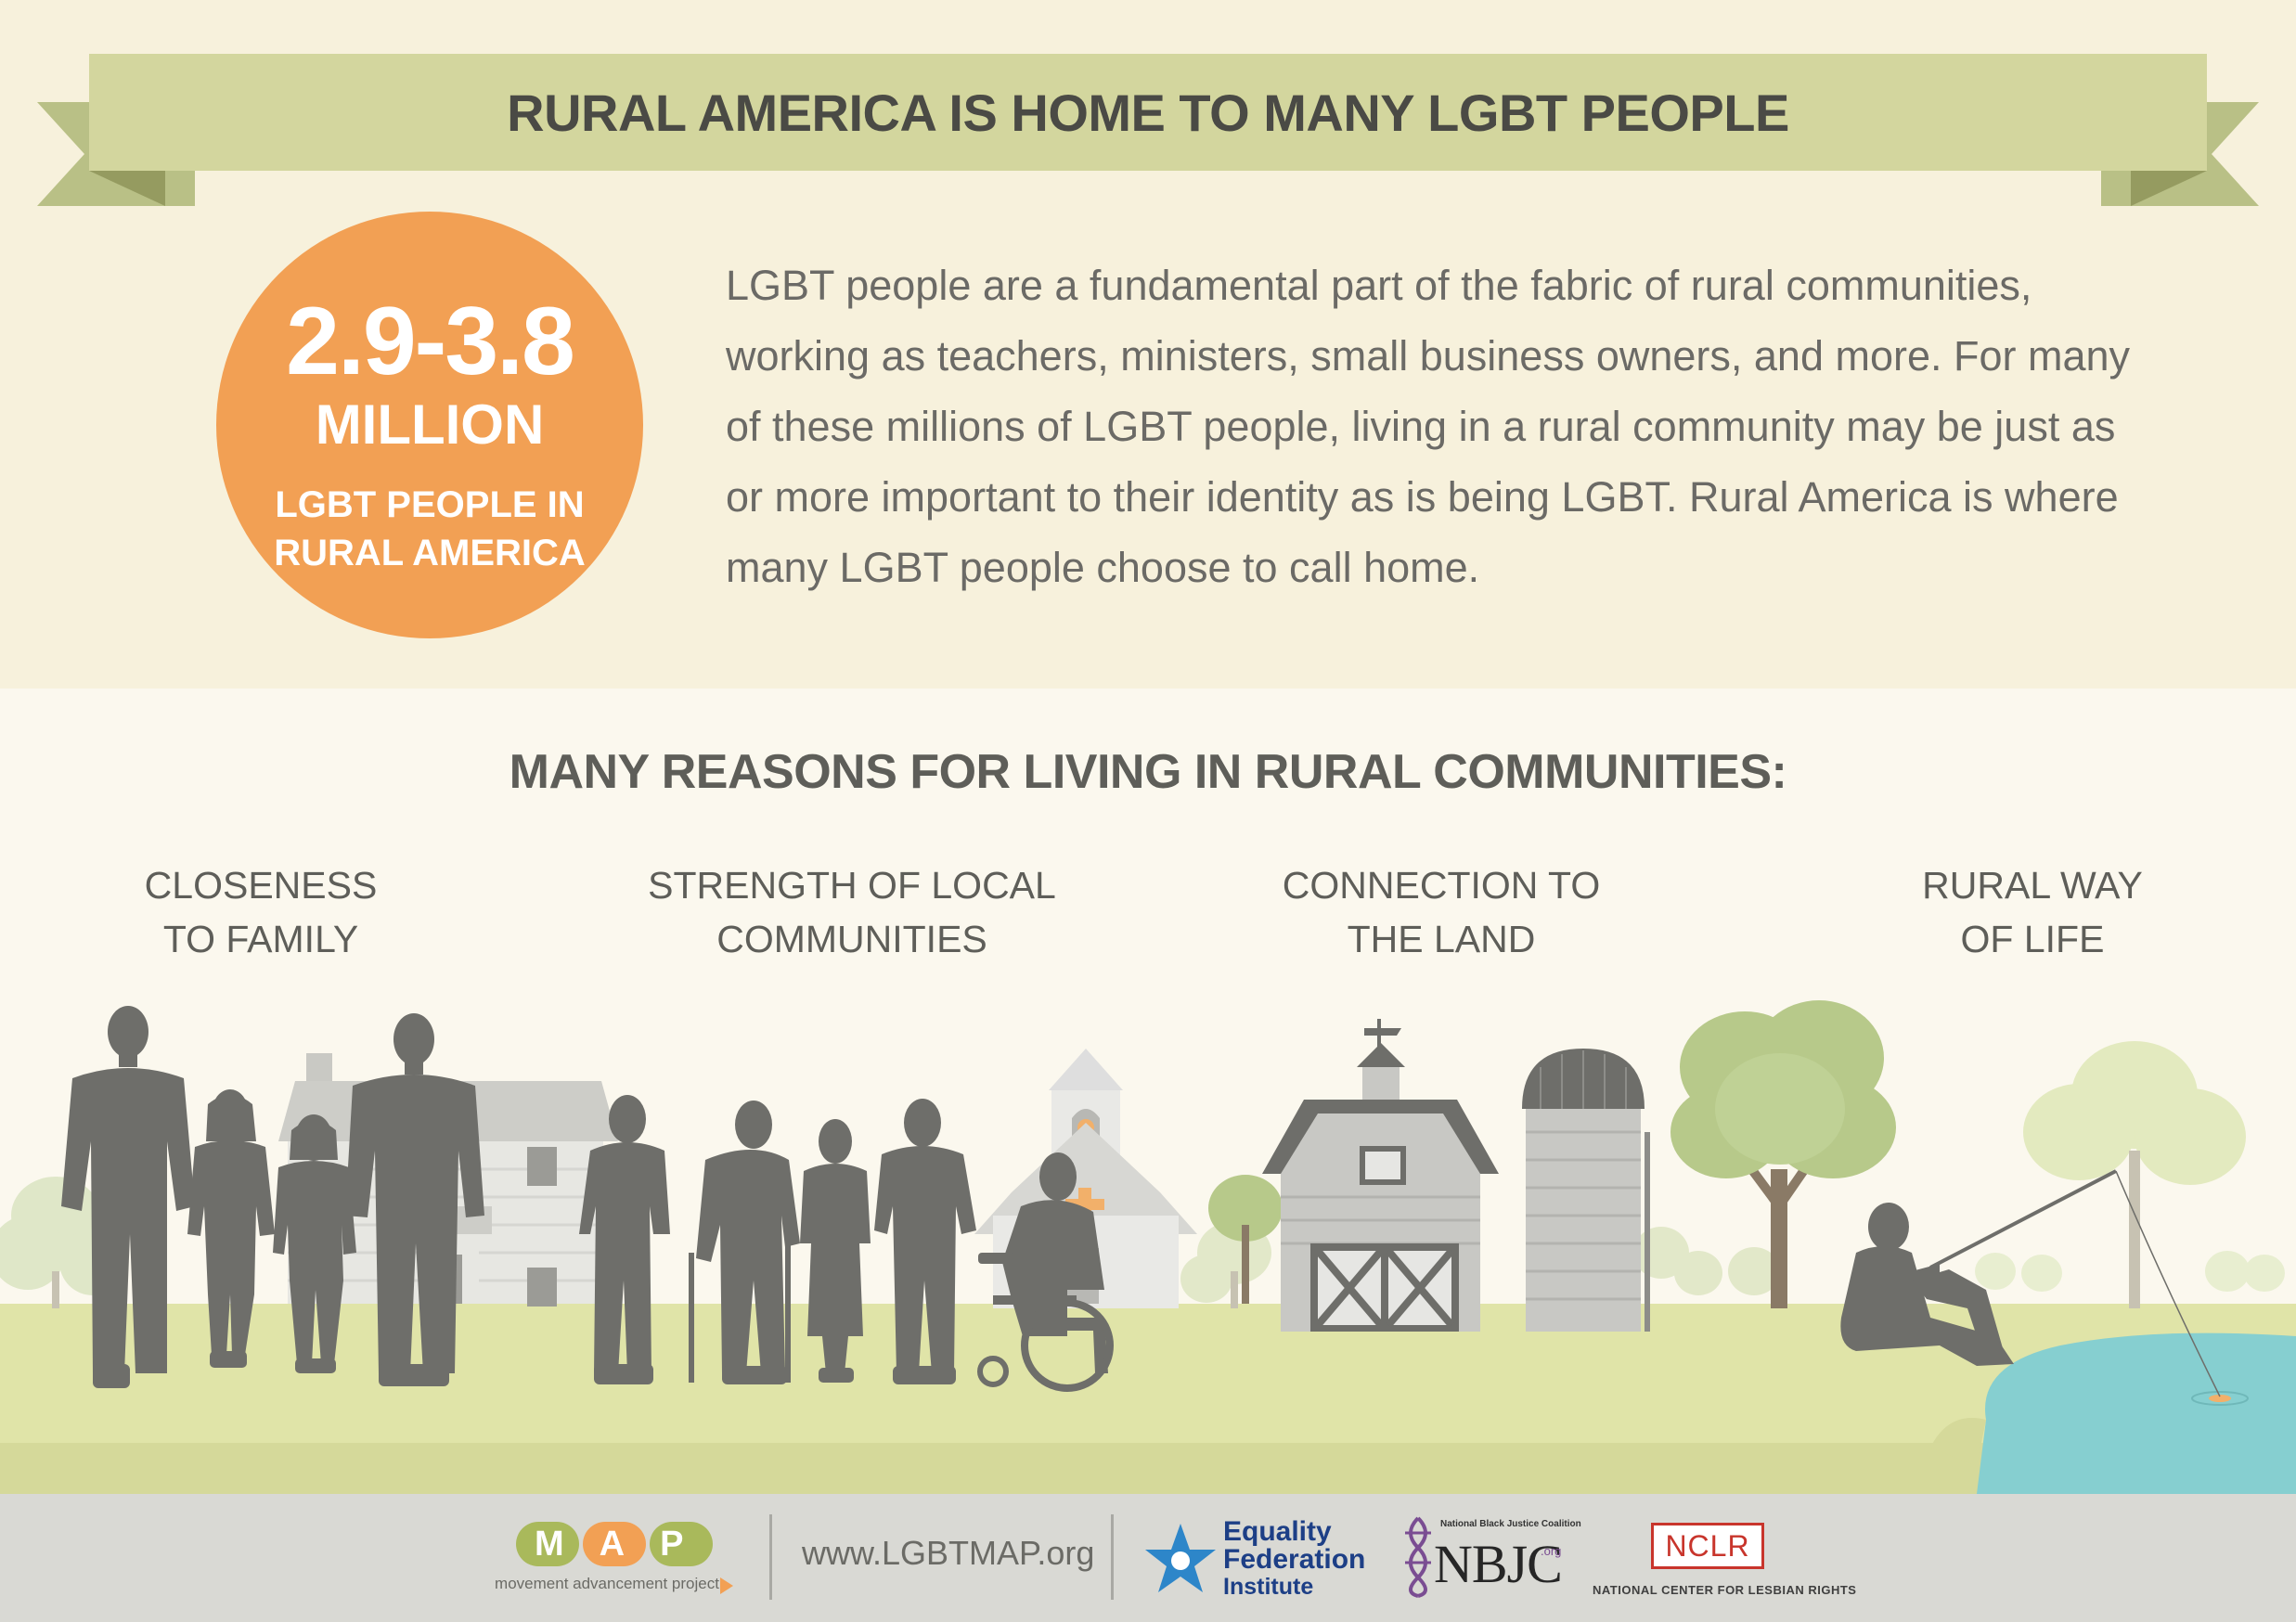 This screenshot has width=2296, height=1622. I want to click on fishing-rod-icon, so click(2023, 1219).